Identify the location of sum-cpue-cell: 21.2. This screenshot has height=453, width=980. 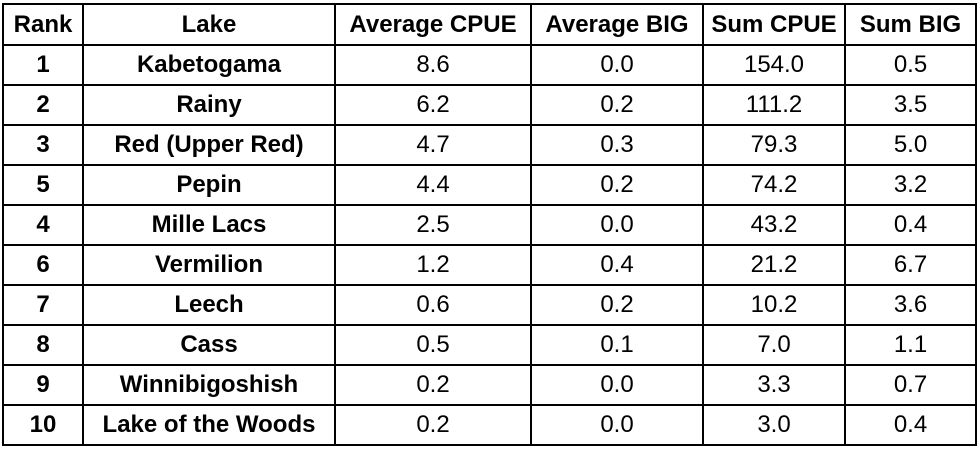
(774, 265).